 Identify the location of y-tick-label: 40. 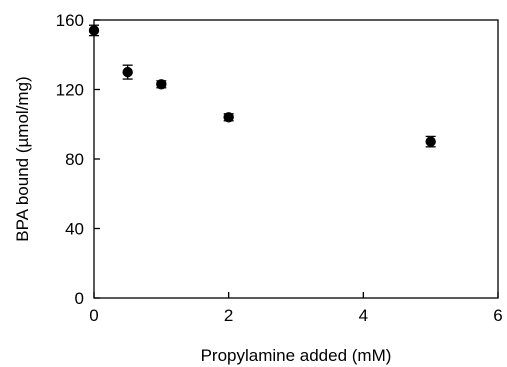
(74, 229).